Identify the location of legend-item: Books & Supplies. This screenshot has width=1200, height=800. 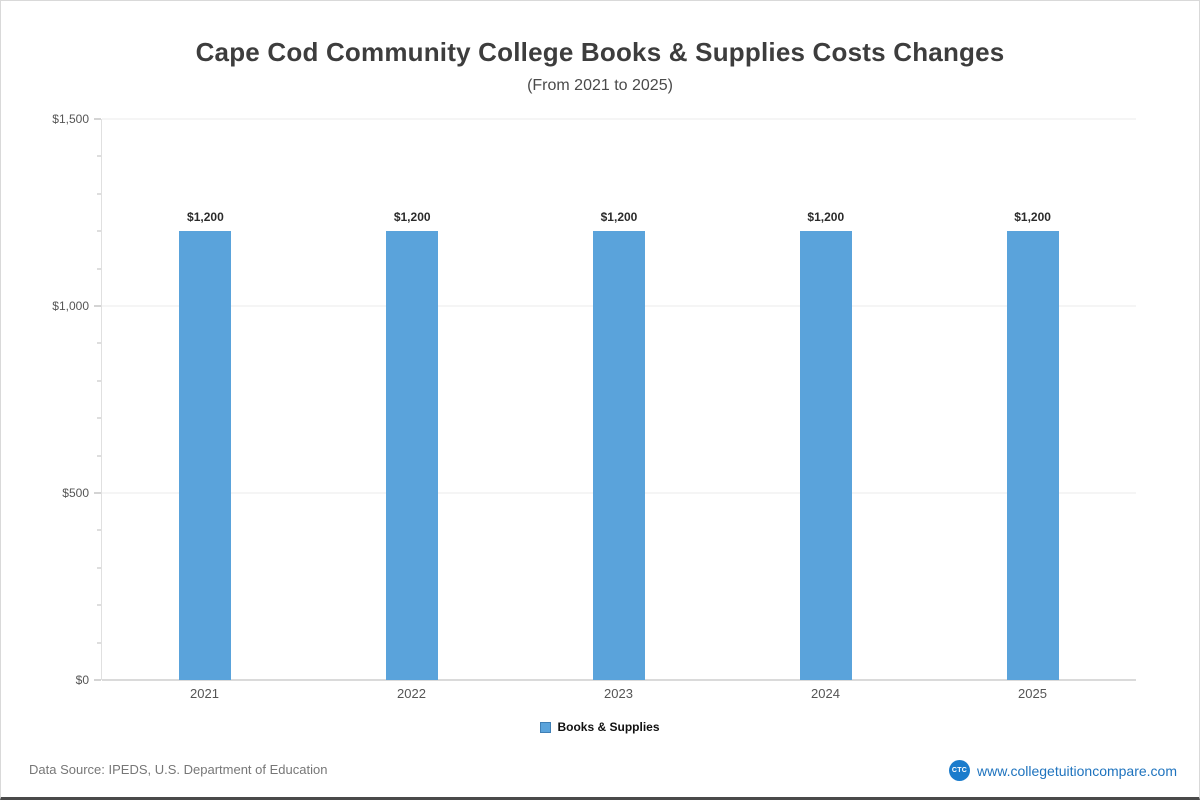
(600, 727).